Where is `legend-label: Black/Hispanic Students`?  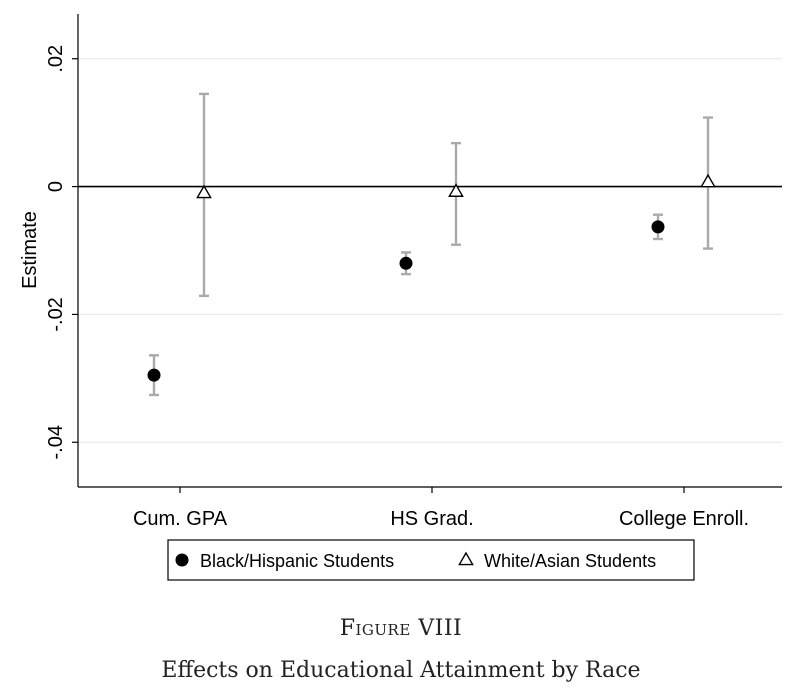 legend-label: Black/Hispanic Students is located at coordinates (297, 561).